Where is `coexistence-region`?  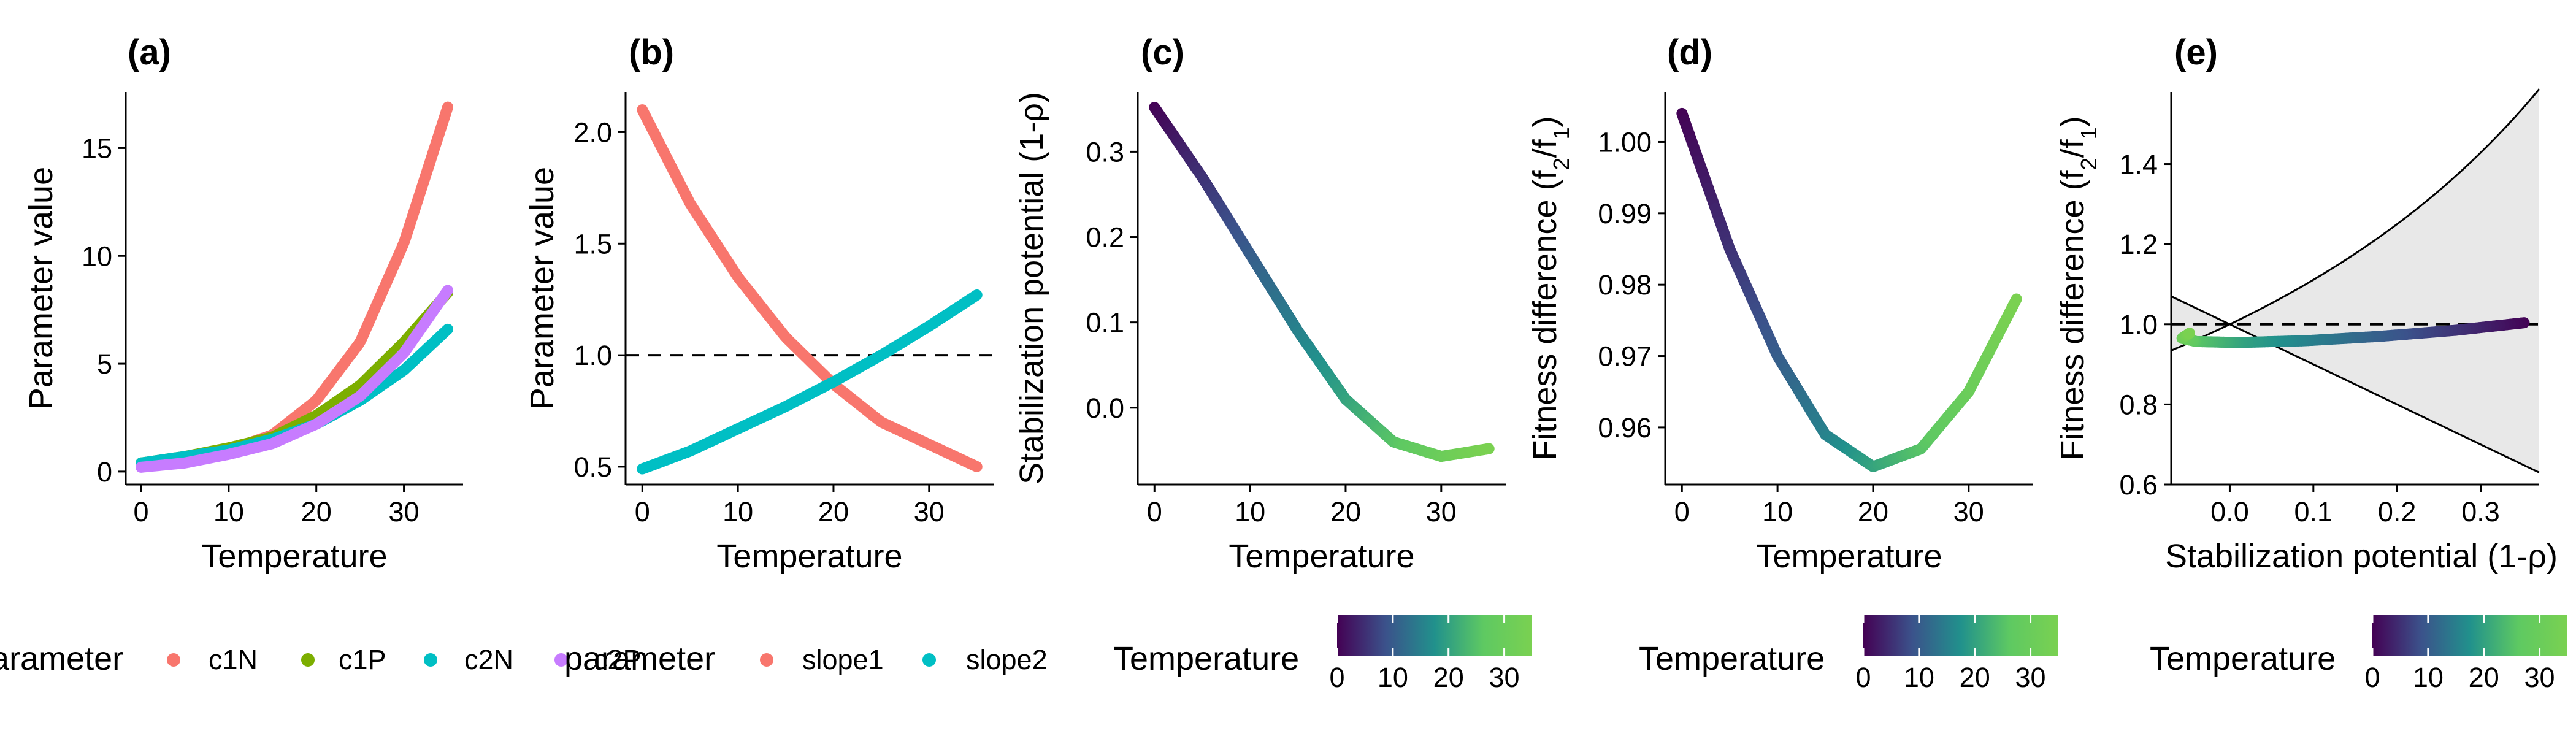
coexistence-region is located at coordinates (2355, 281).